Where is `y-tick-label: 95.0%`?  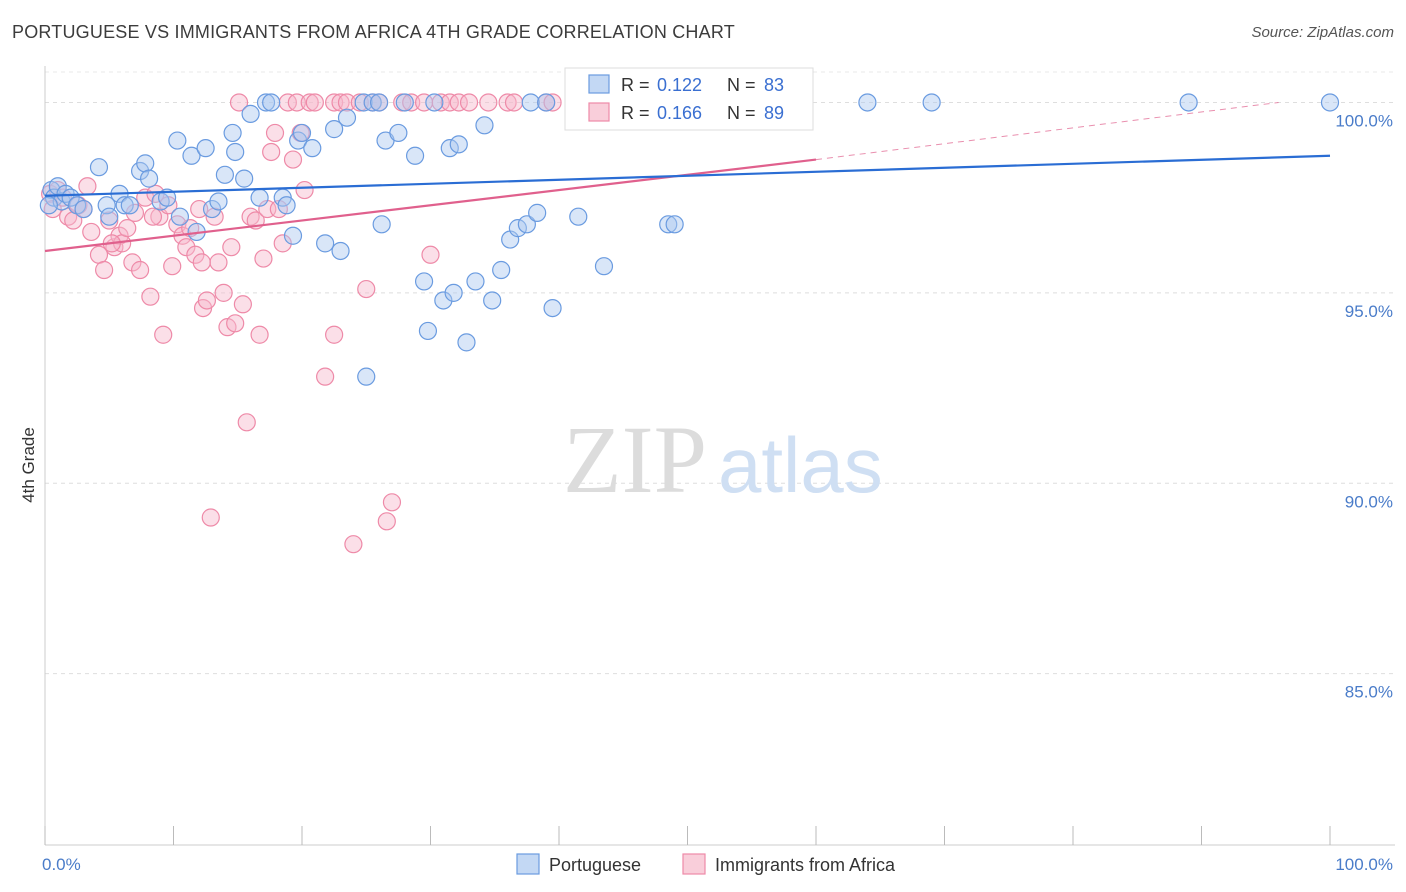 y-tick-label: 95.0% is located at coordinates (1369, 311).